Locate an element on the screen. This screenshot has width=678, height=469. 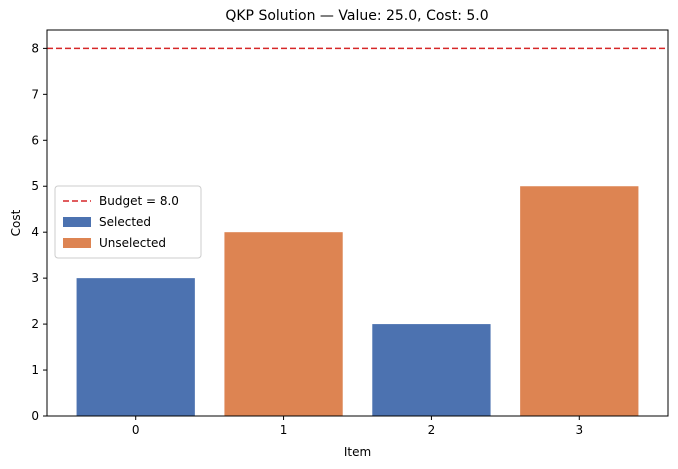
y-tick-label: 4 is located at coordinates (35, 232).